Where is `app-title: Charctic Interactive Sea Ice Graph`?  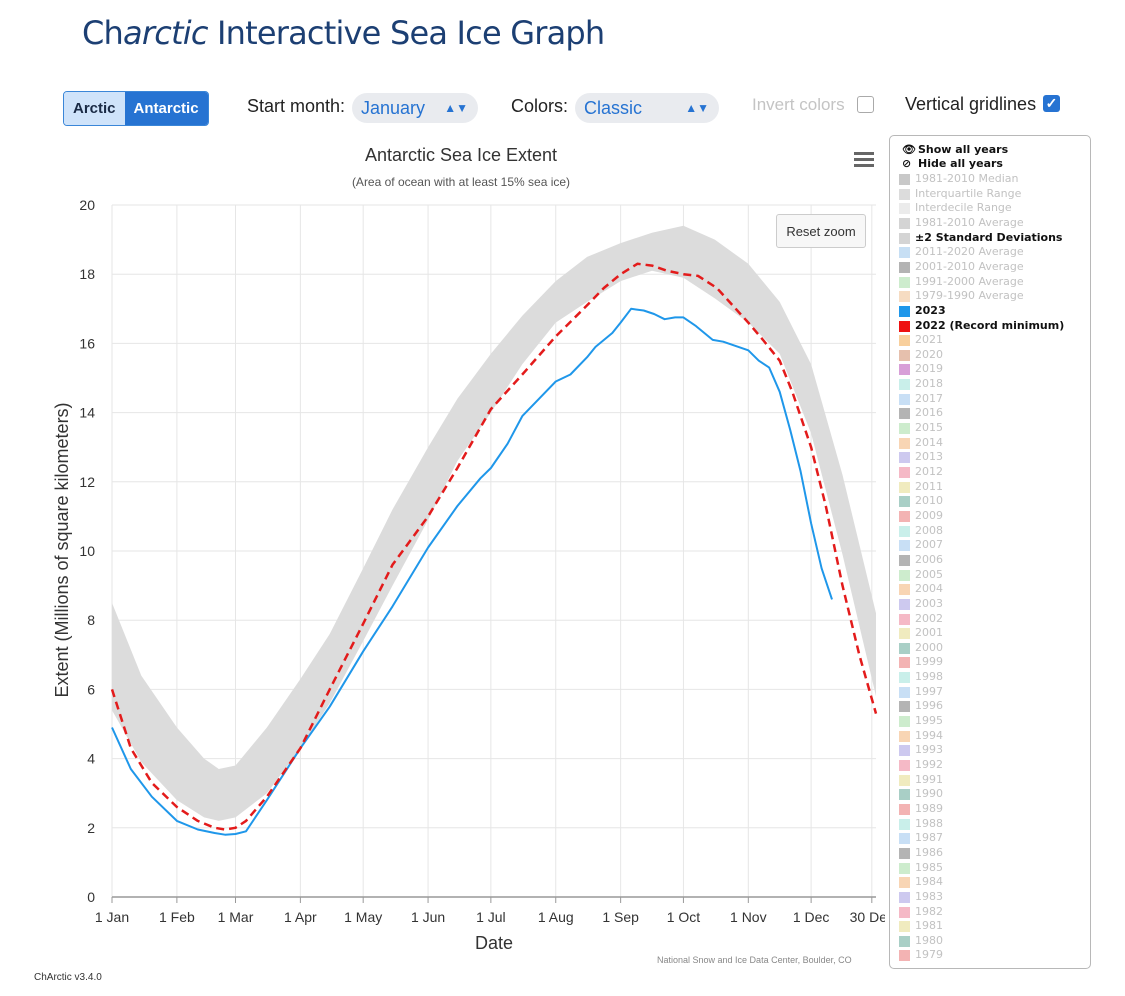 app-title: Charctic Interactive Sea Ice Graph is located at coordinates (343, 33).